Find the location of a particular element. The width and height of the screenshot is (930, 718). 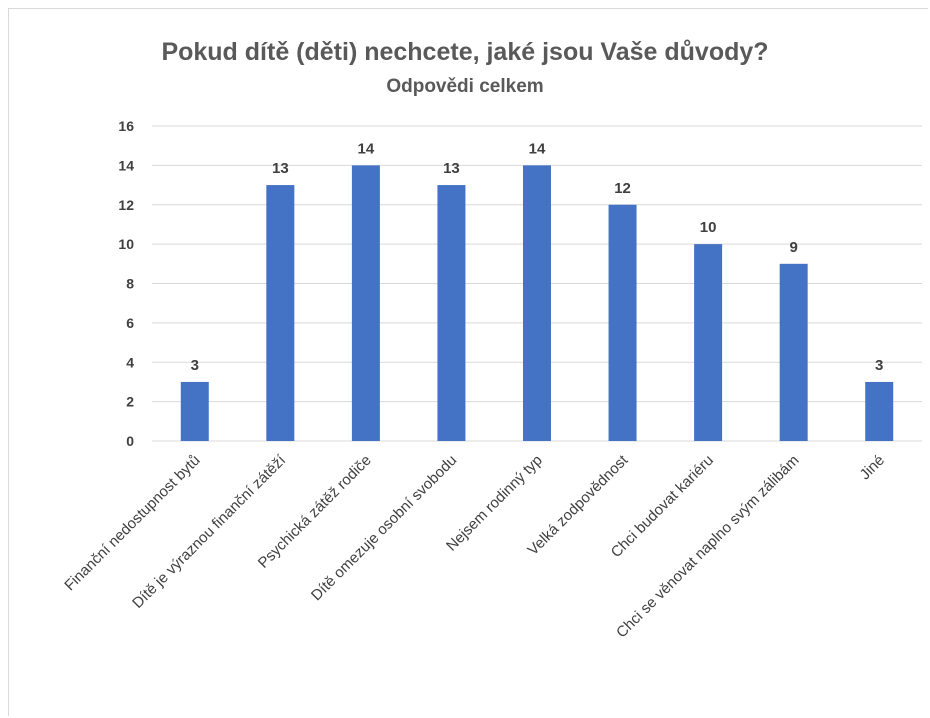

category-label: Finanční nedostupnost bytů is located at coordinates (132, 523).